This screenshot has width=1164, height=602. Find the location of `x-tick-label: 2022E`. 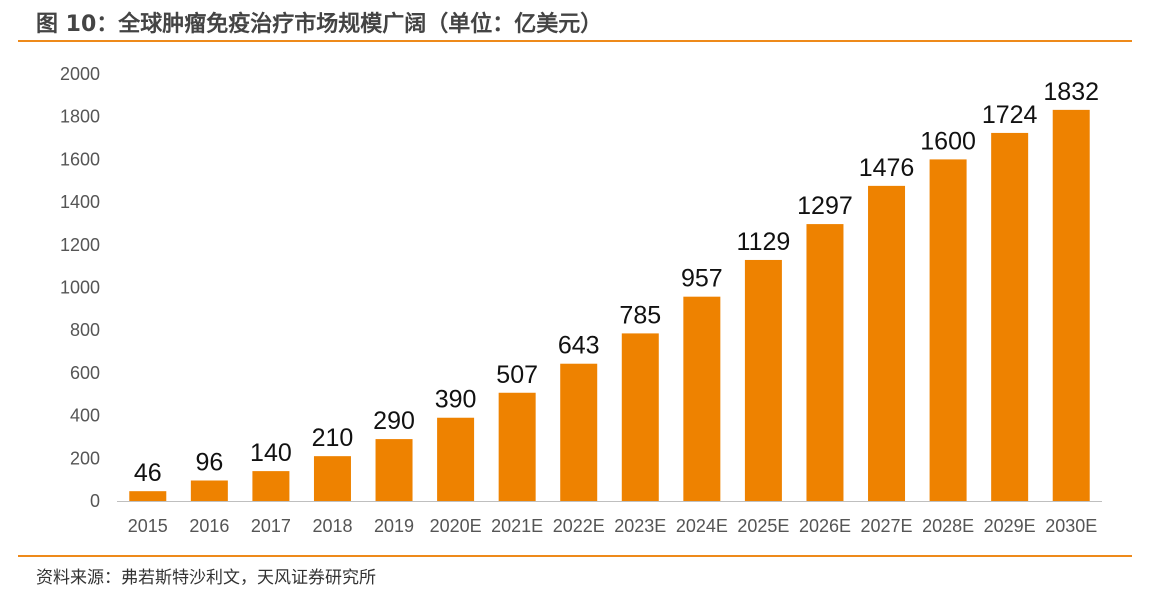

x-tick-label: 2022E is located at coordinates (579, 526).